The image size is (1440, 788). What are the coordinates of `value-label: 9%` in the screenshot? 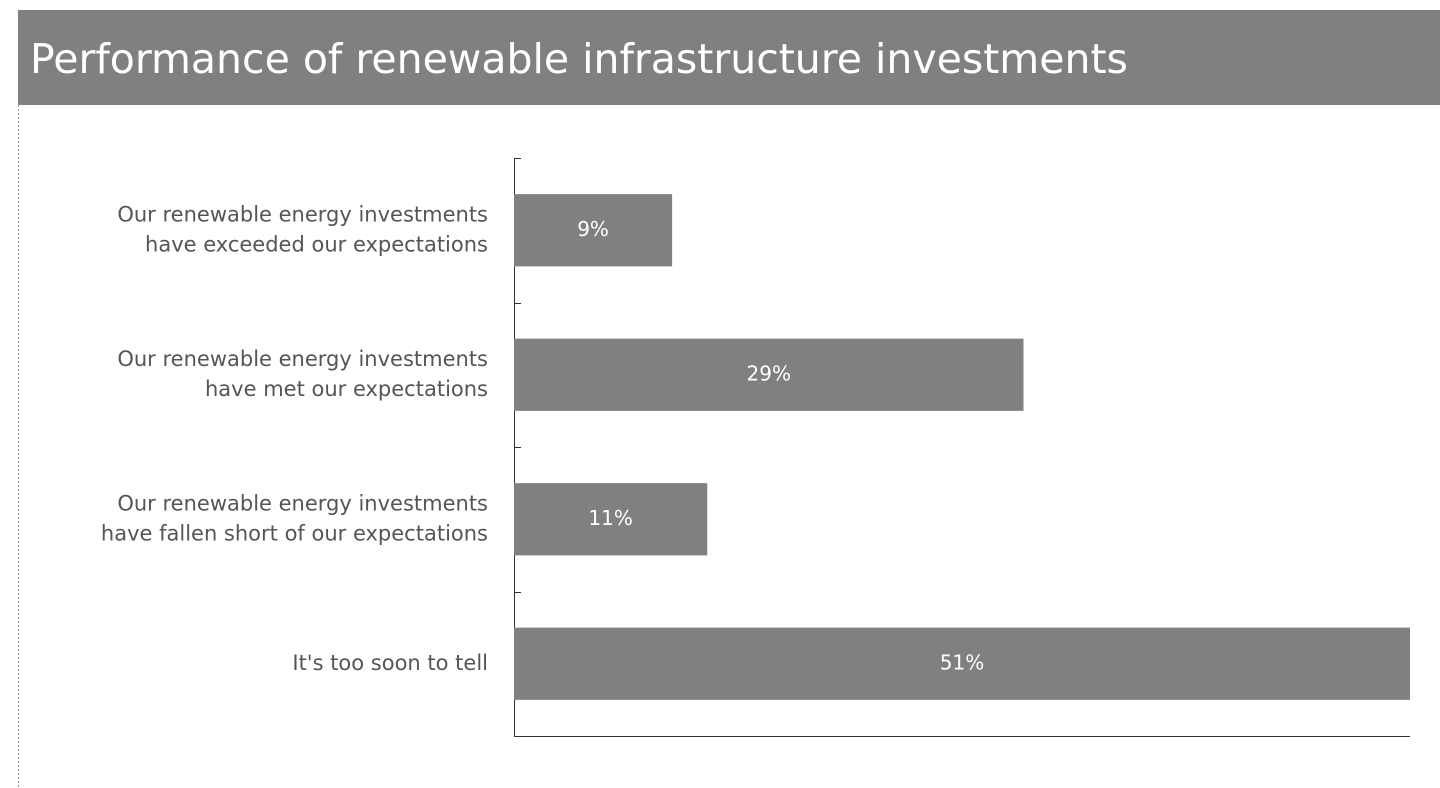 It's located at (593, 229).